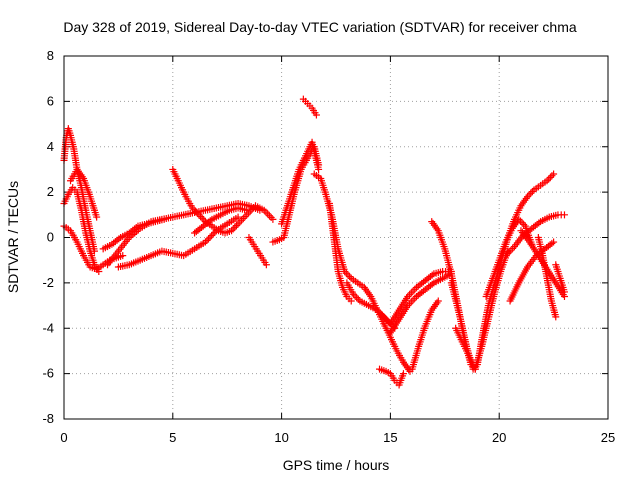  I want to click on x-tick-label: 0, so click(63, 437).